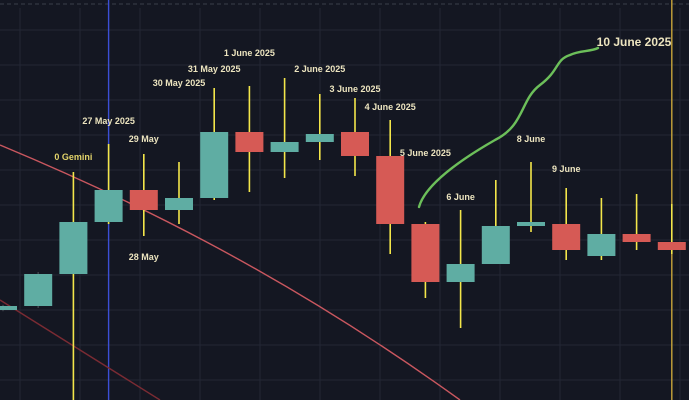 The height and width of the screenshot is (400, 689). I want to click on annotation-label: 1 June 2025, so click(249, 53).